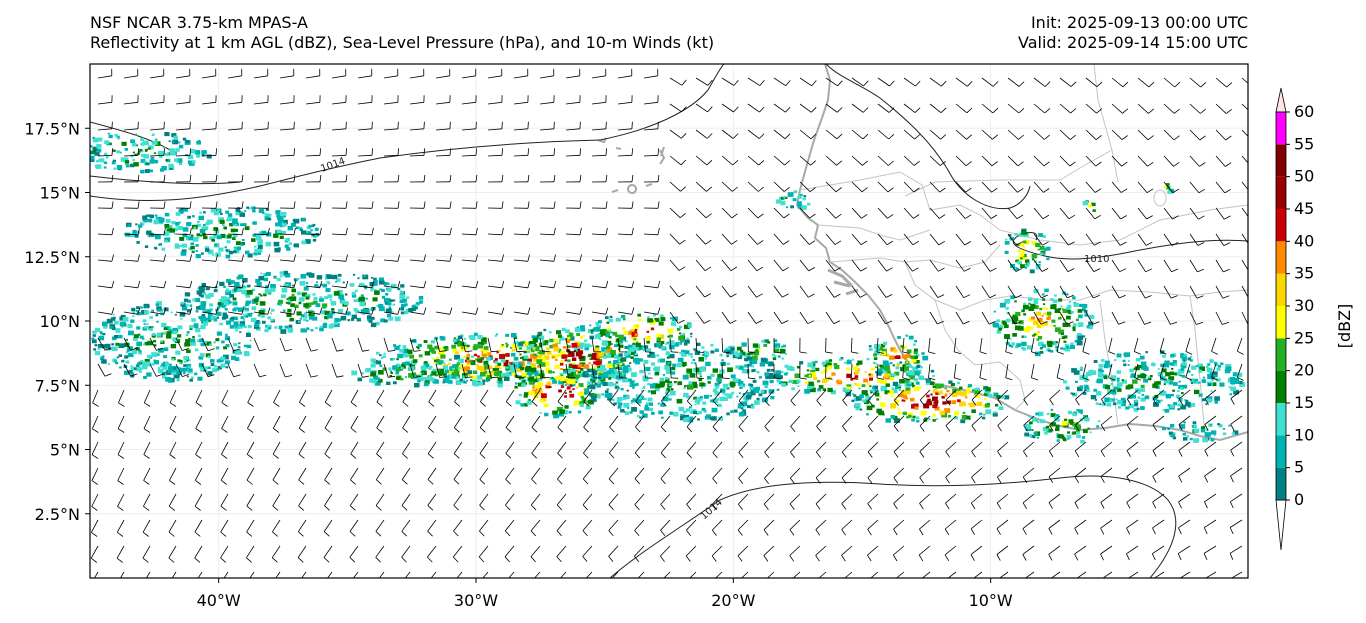 This screenshot has width=1366, height=623. I want to click on model-title: NSF NCAR 3.75-km MPAS-A, so click(199, 22).